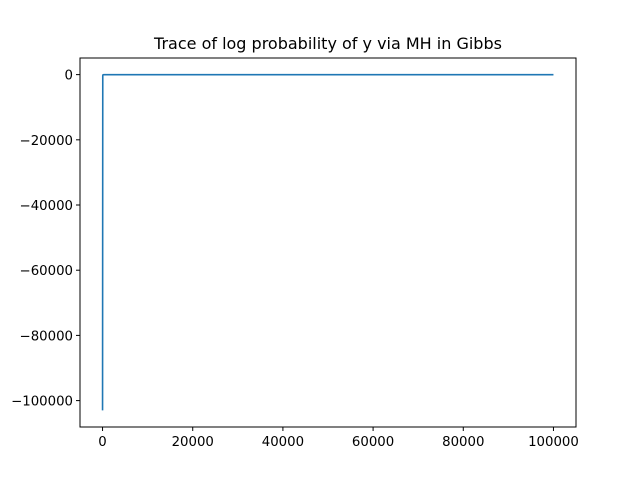  I want to click on x-tick-label: 80000, so click(463, 442).